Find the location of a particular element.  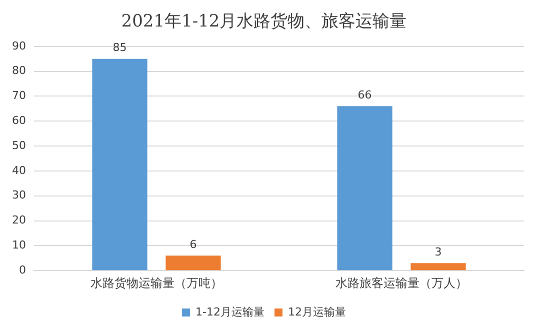

legend-label: 12月运输量 is located at coordinates (317, 311).